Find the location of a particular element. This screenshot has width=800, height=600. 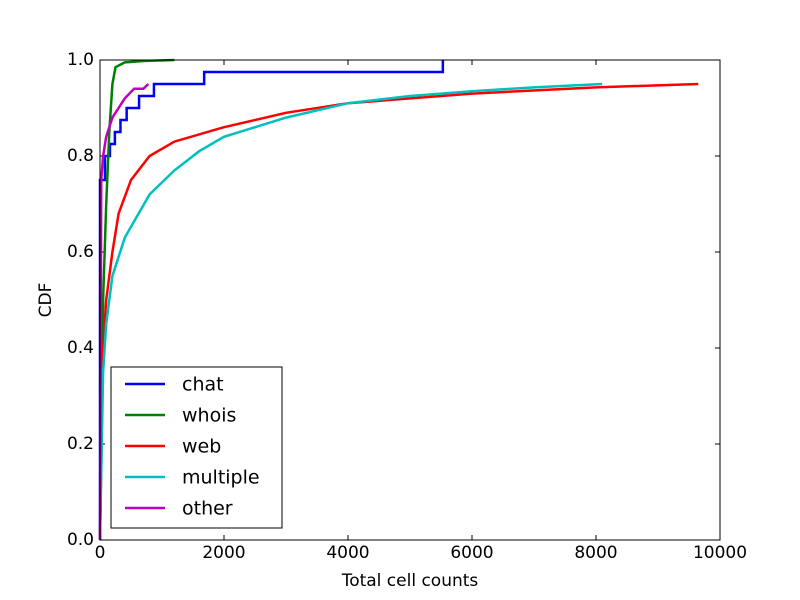

y-tick-label: 0.8 is located at coordinates (80, 156).